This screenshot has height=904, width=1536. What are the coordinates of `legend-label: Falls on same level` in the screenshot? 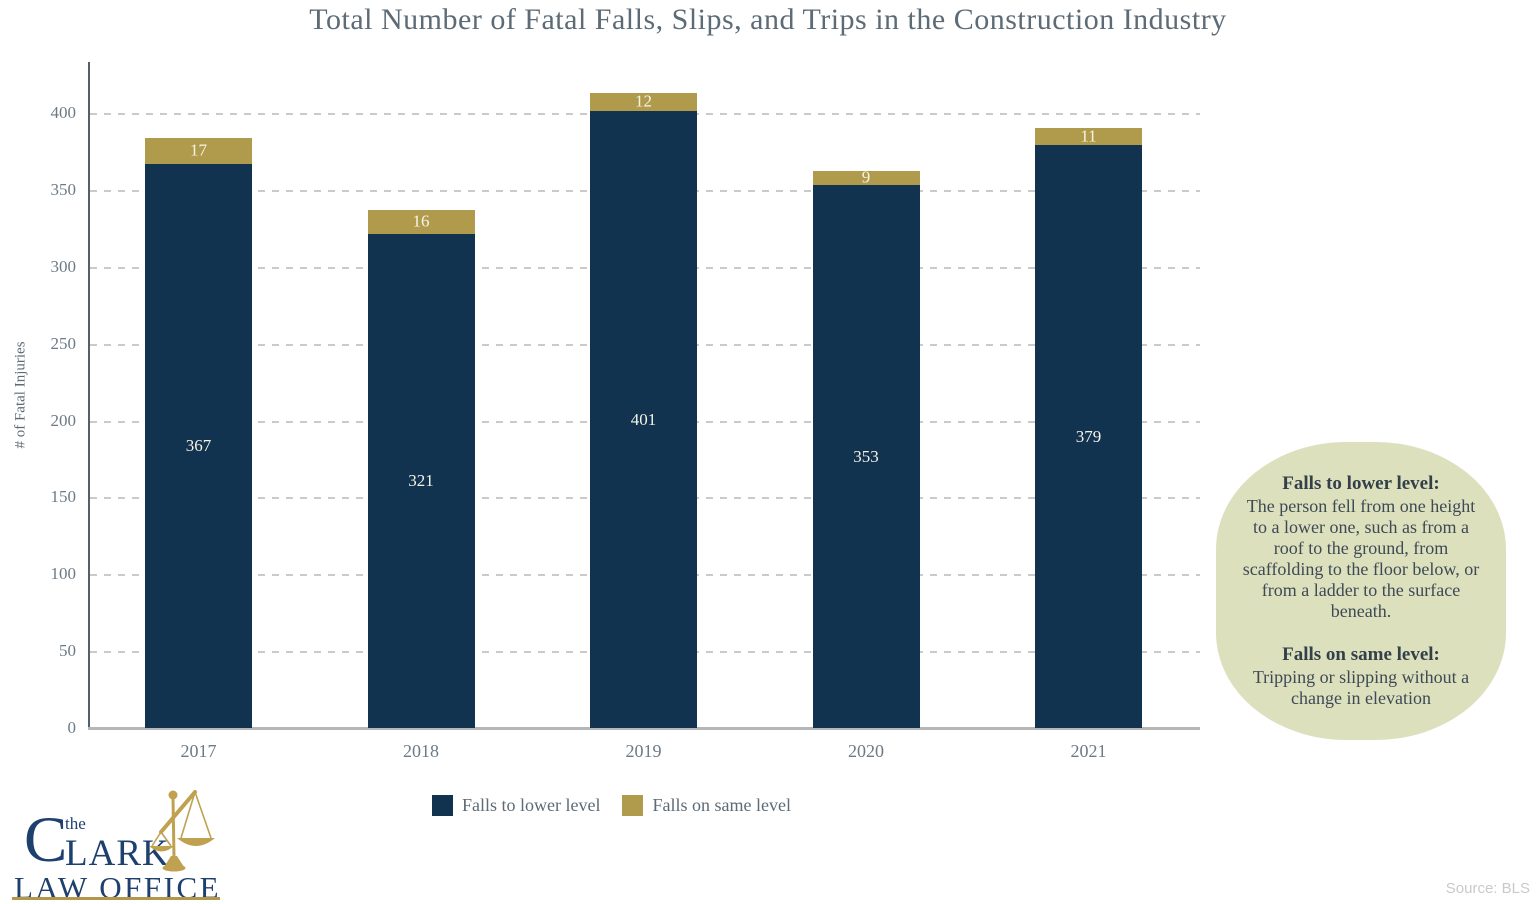 It's located at (721, 805).